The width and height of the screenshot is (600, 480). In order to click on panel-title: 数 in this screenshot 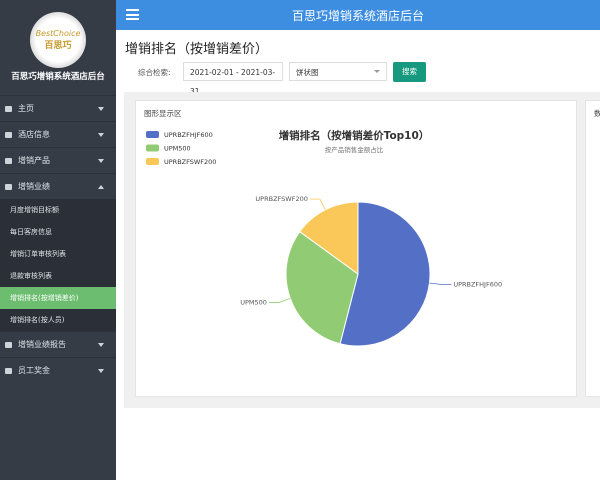, I will do `click(597, 113)`.